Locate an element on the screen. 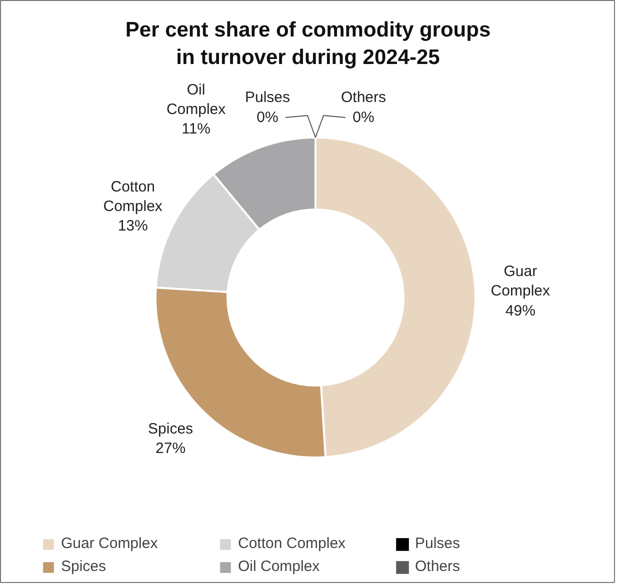 The height and width of the screenshot is (585, 617). data-label: 13% is located at coordinates (133, 226).